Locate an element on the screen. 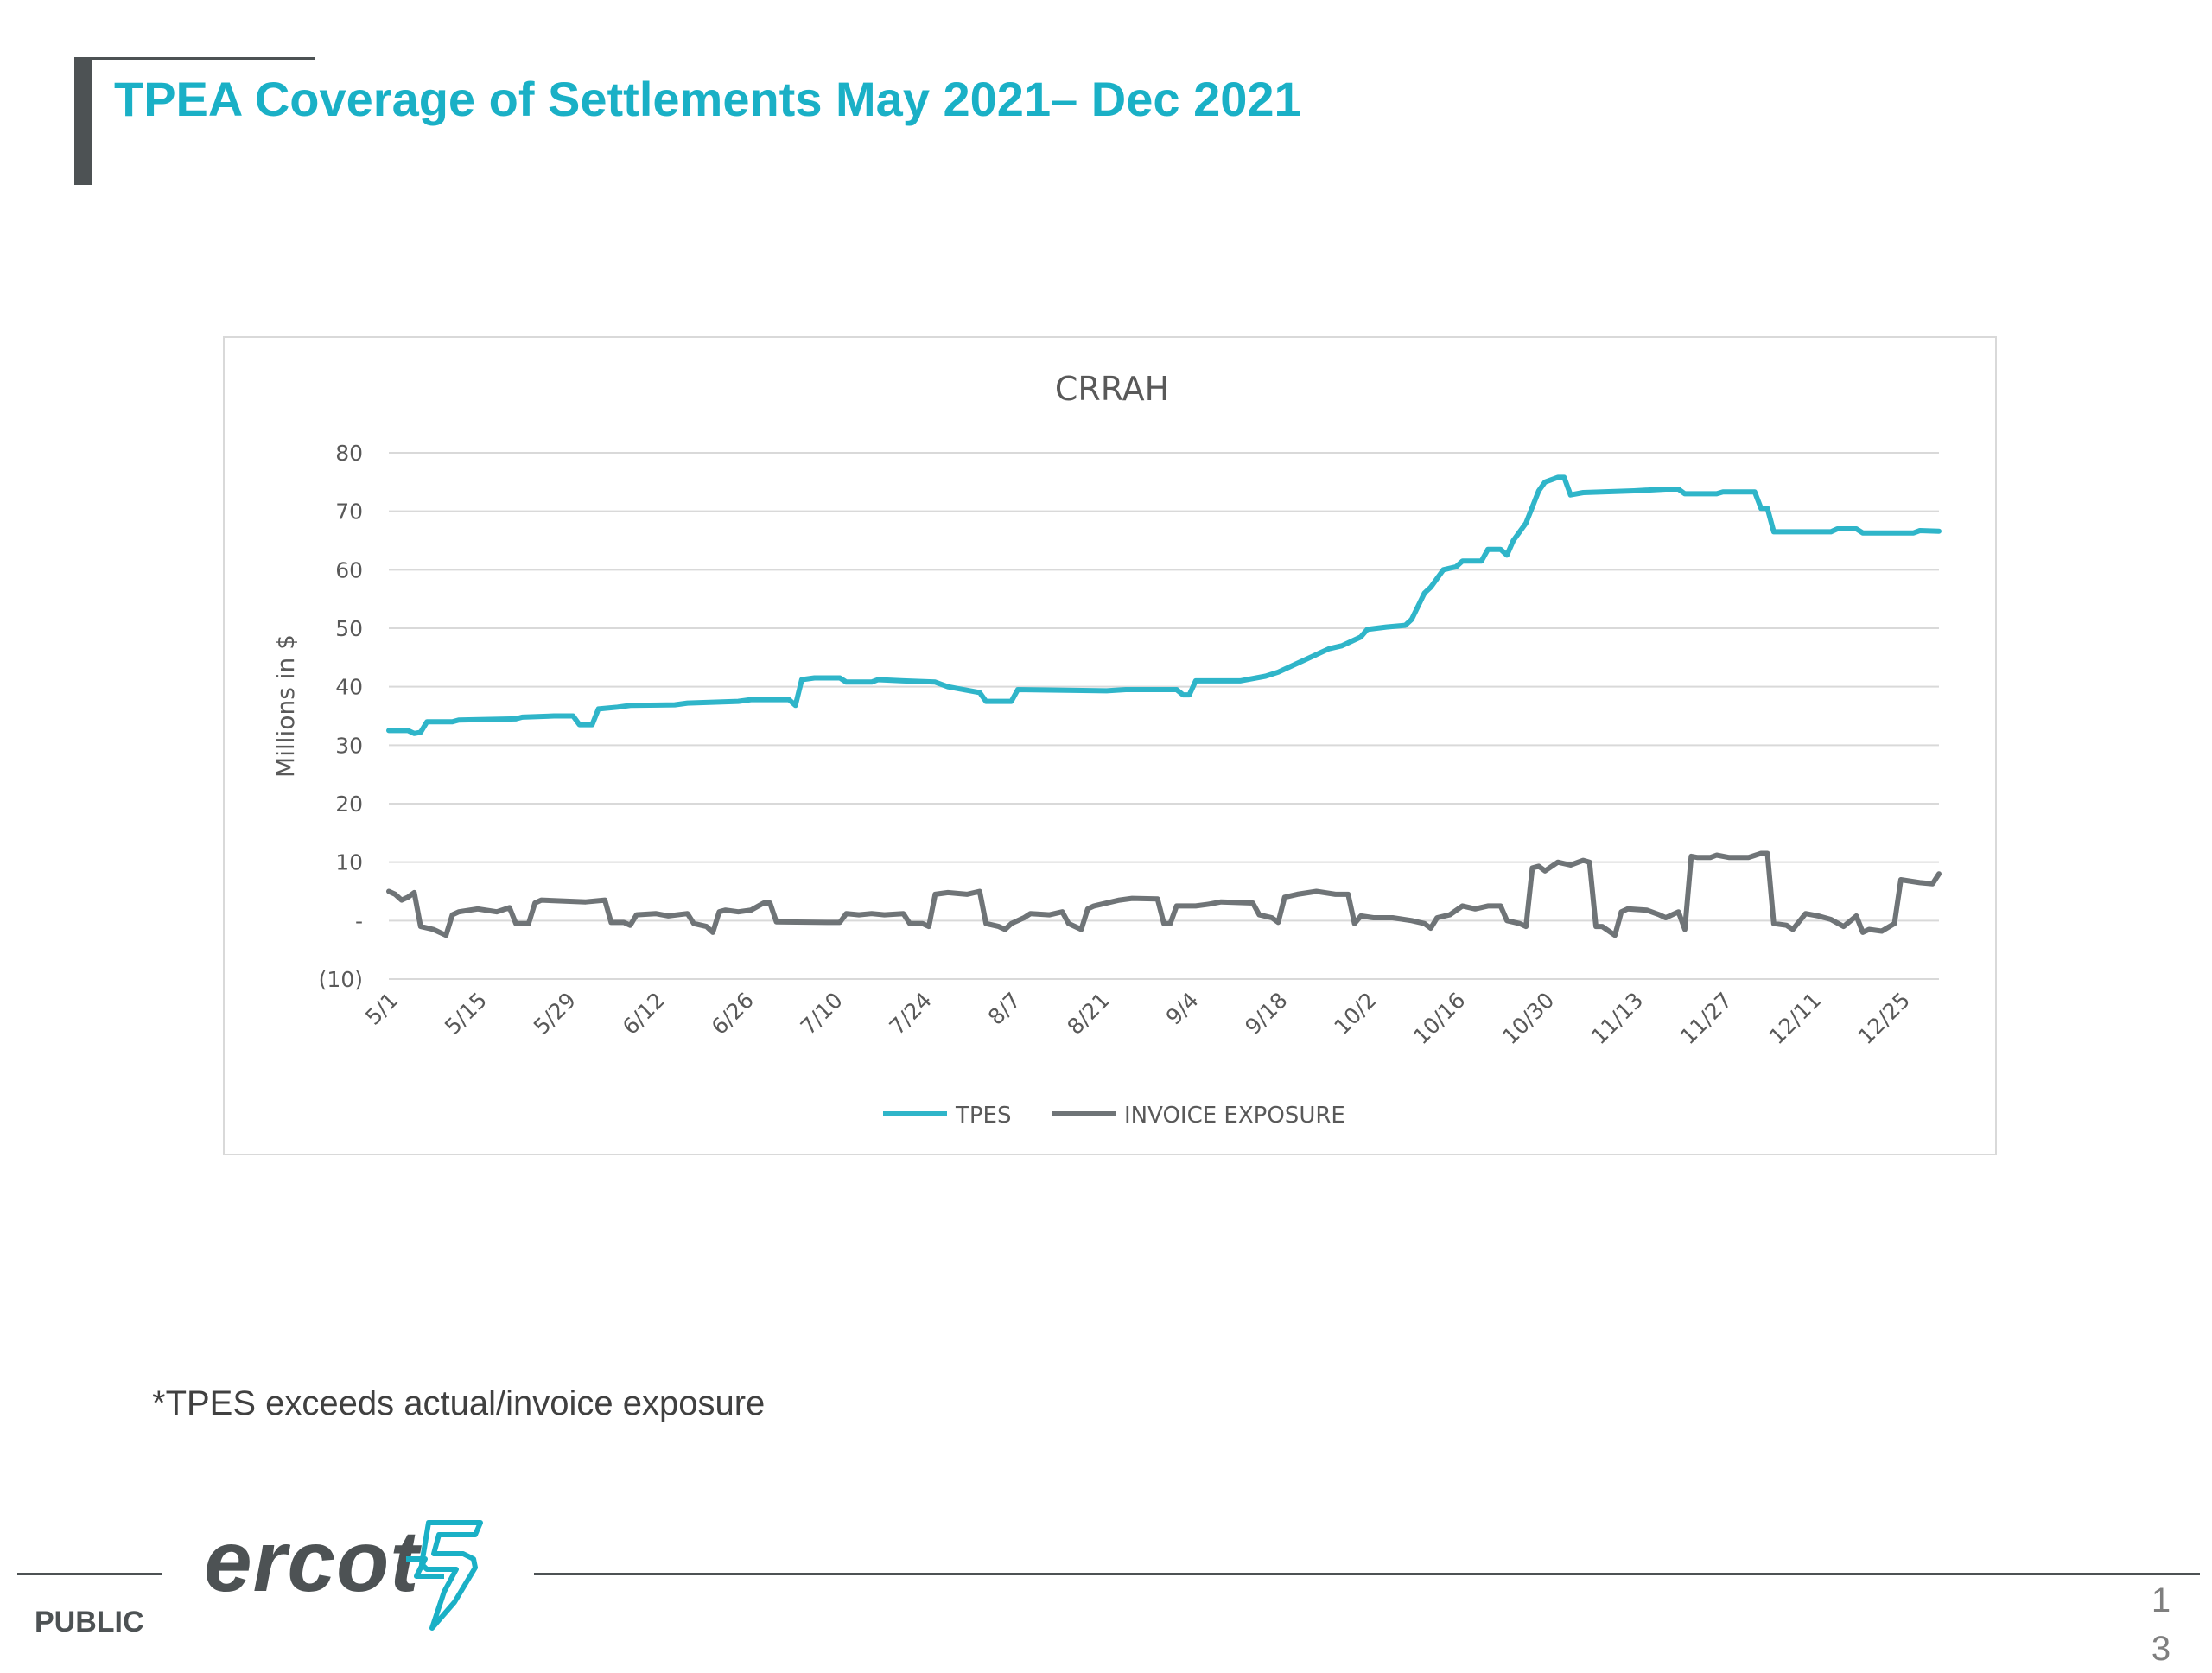 Image resolution: width=2212 pixels, height=1673 pixels. page-number-line-1: 1 is located at coordinates (2161, 1600).